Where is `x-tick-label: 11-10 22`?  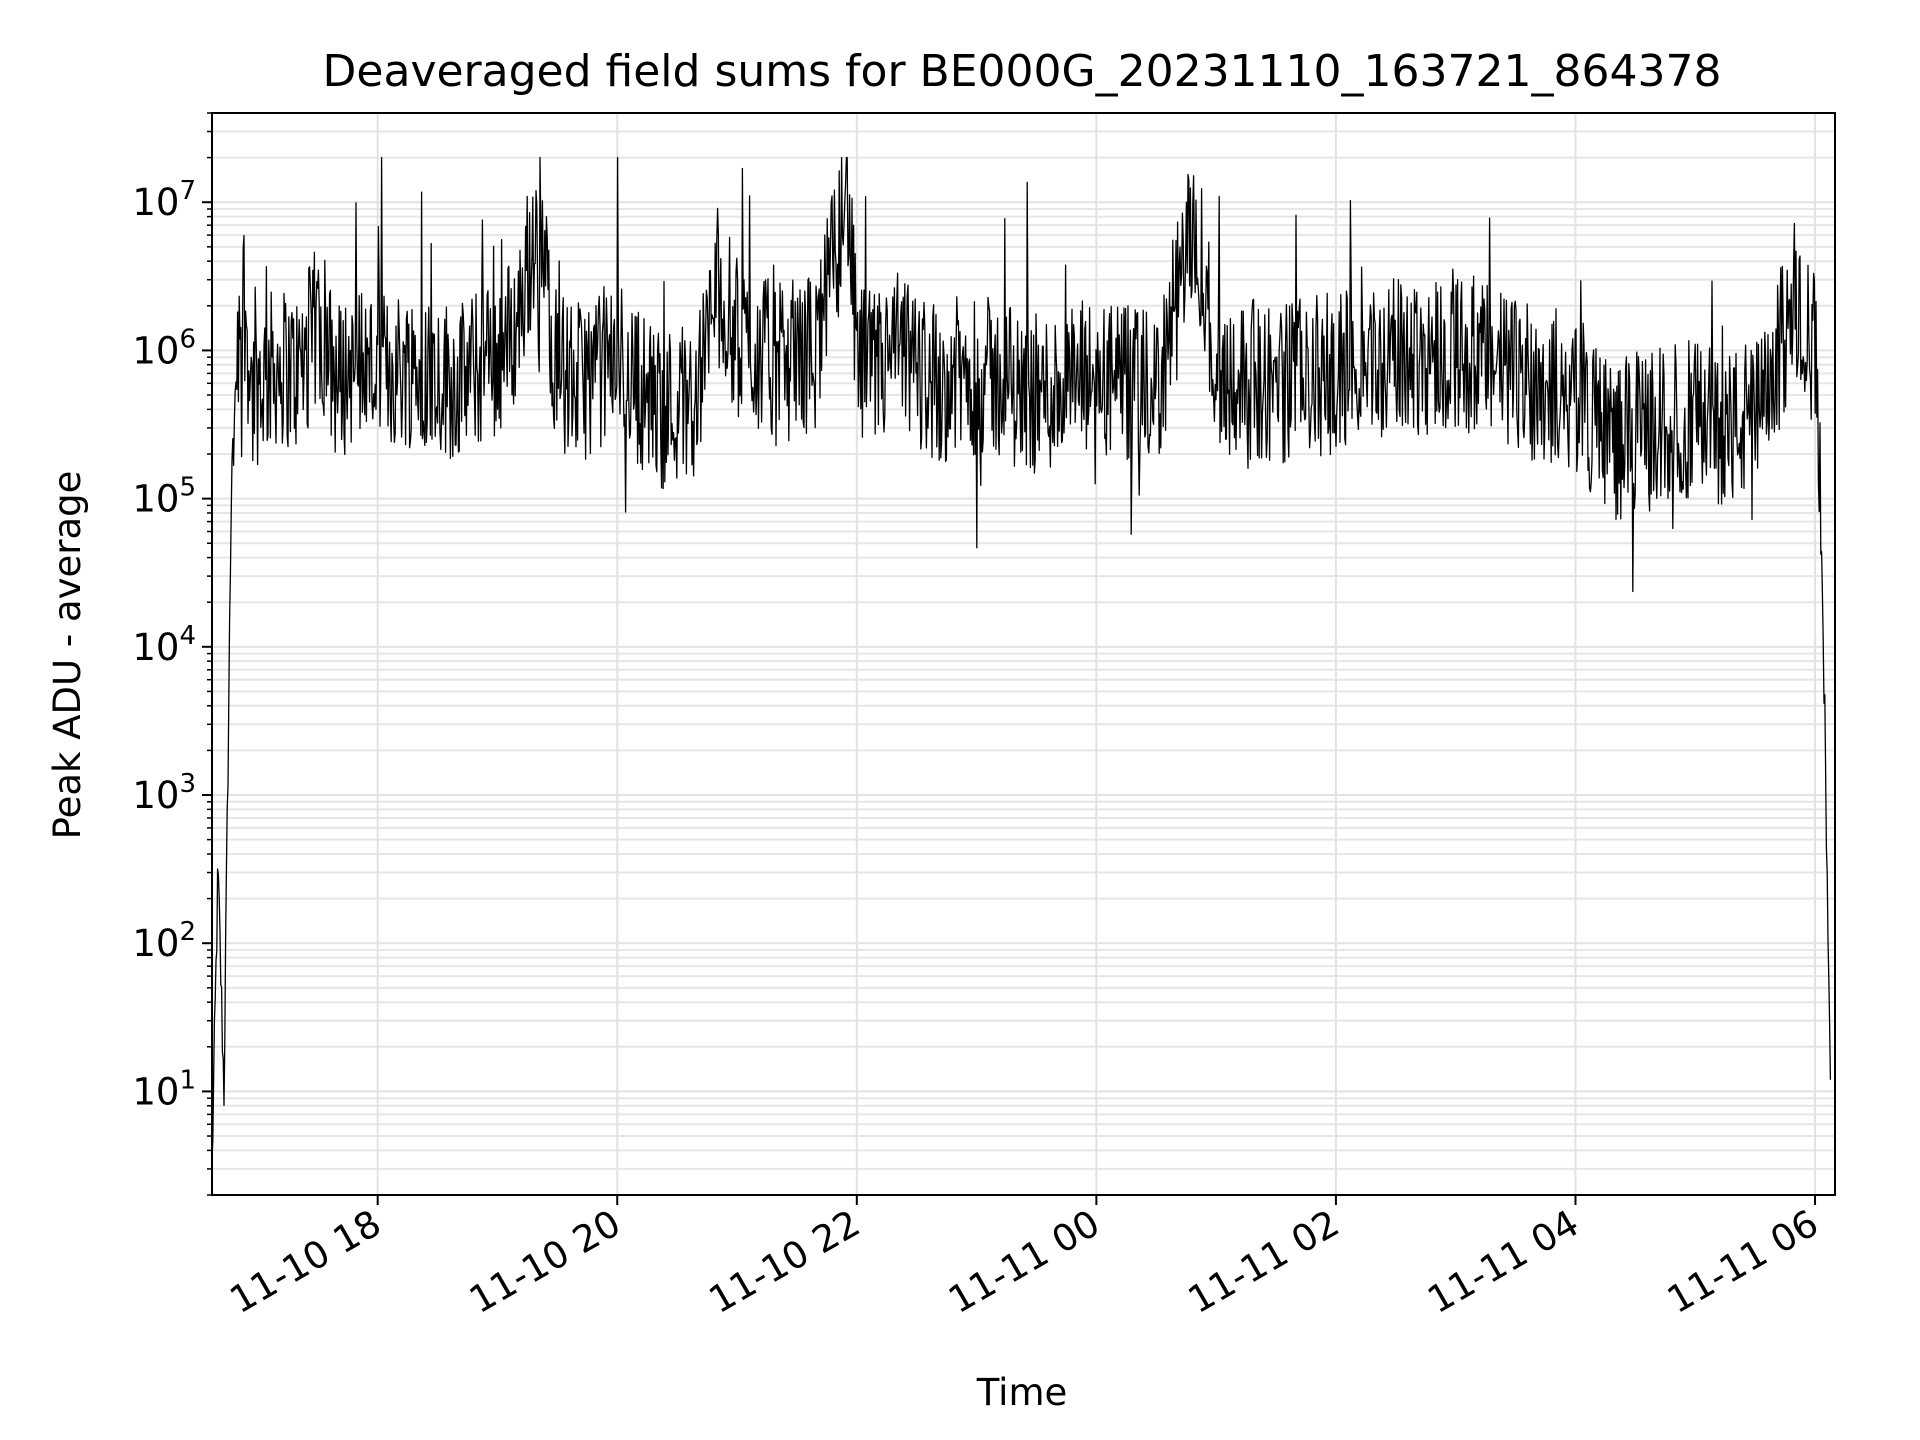 x-tick-label: 11-10 22 is located at coordinates (785, 1262).